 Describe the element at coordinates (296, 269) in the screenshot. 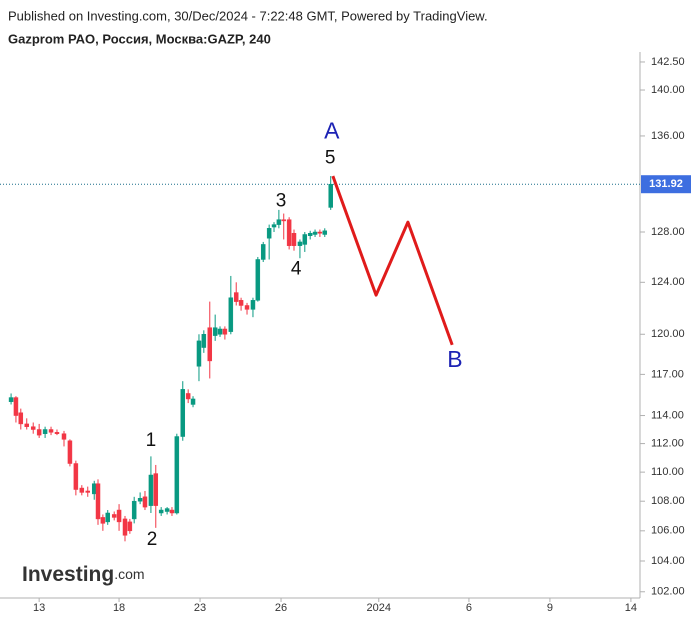

I see `wave-label: 4` at that location.